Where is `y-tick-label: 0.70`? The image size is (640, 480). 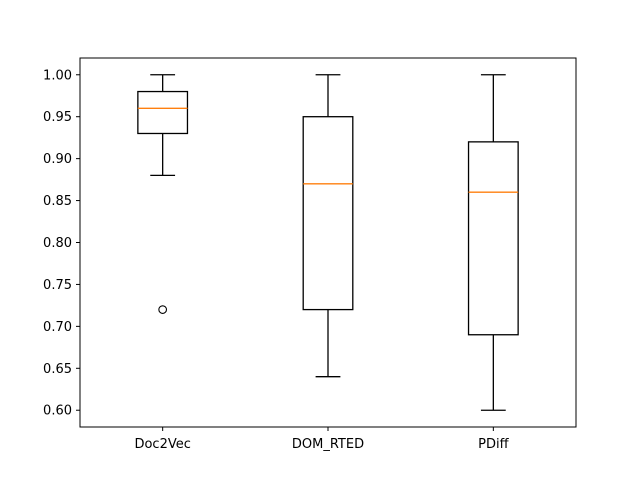
y-tick-label: 0.70 is located at coordinates (57, 327).